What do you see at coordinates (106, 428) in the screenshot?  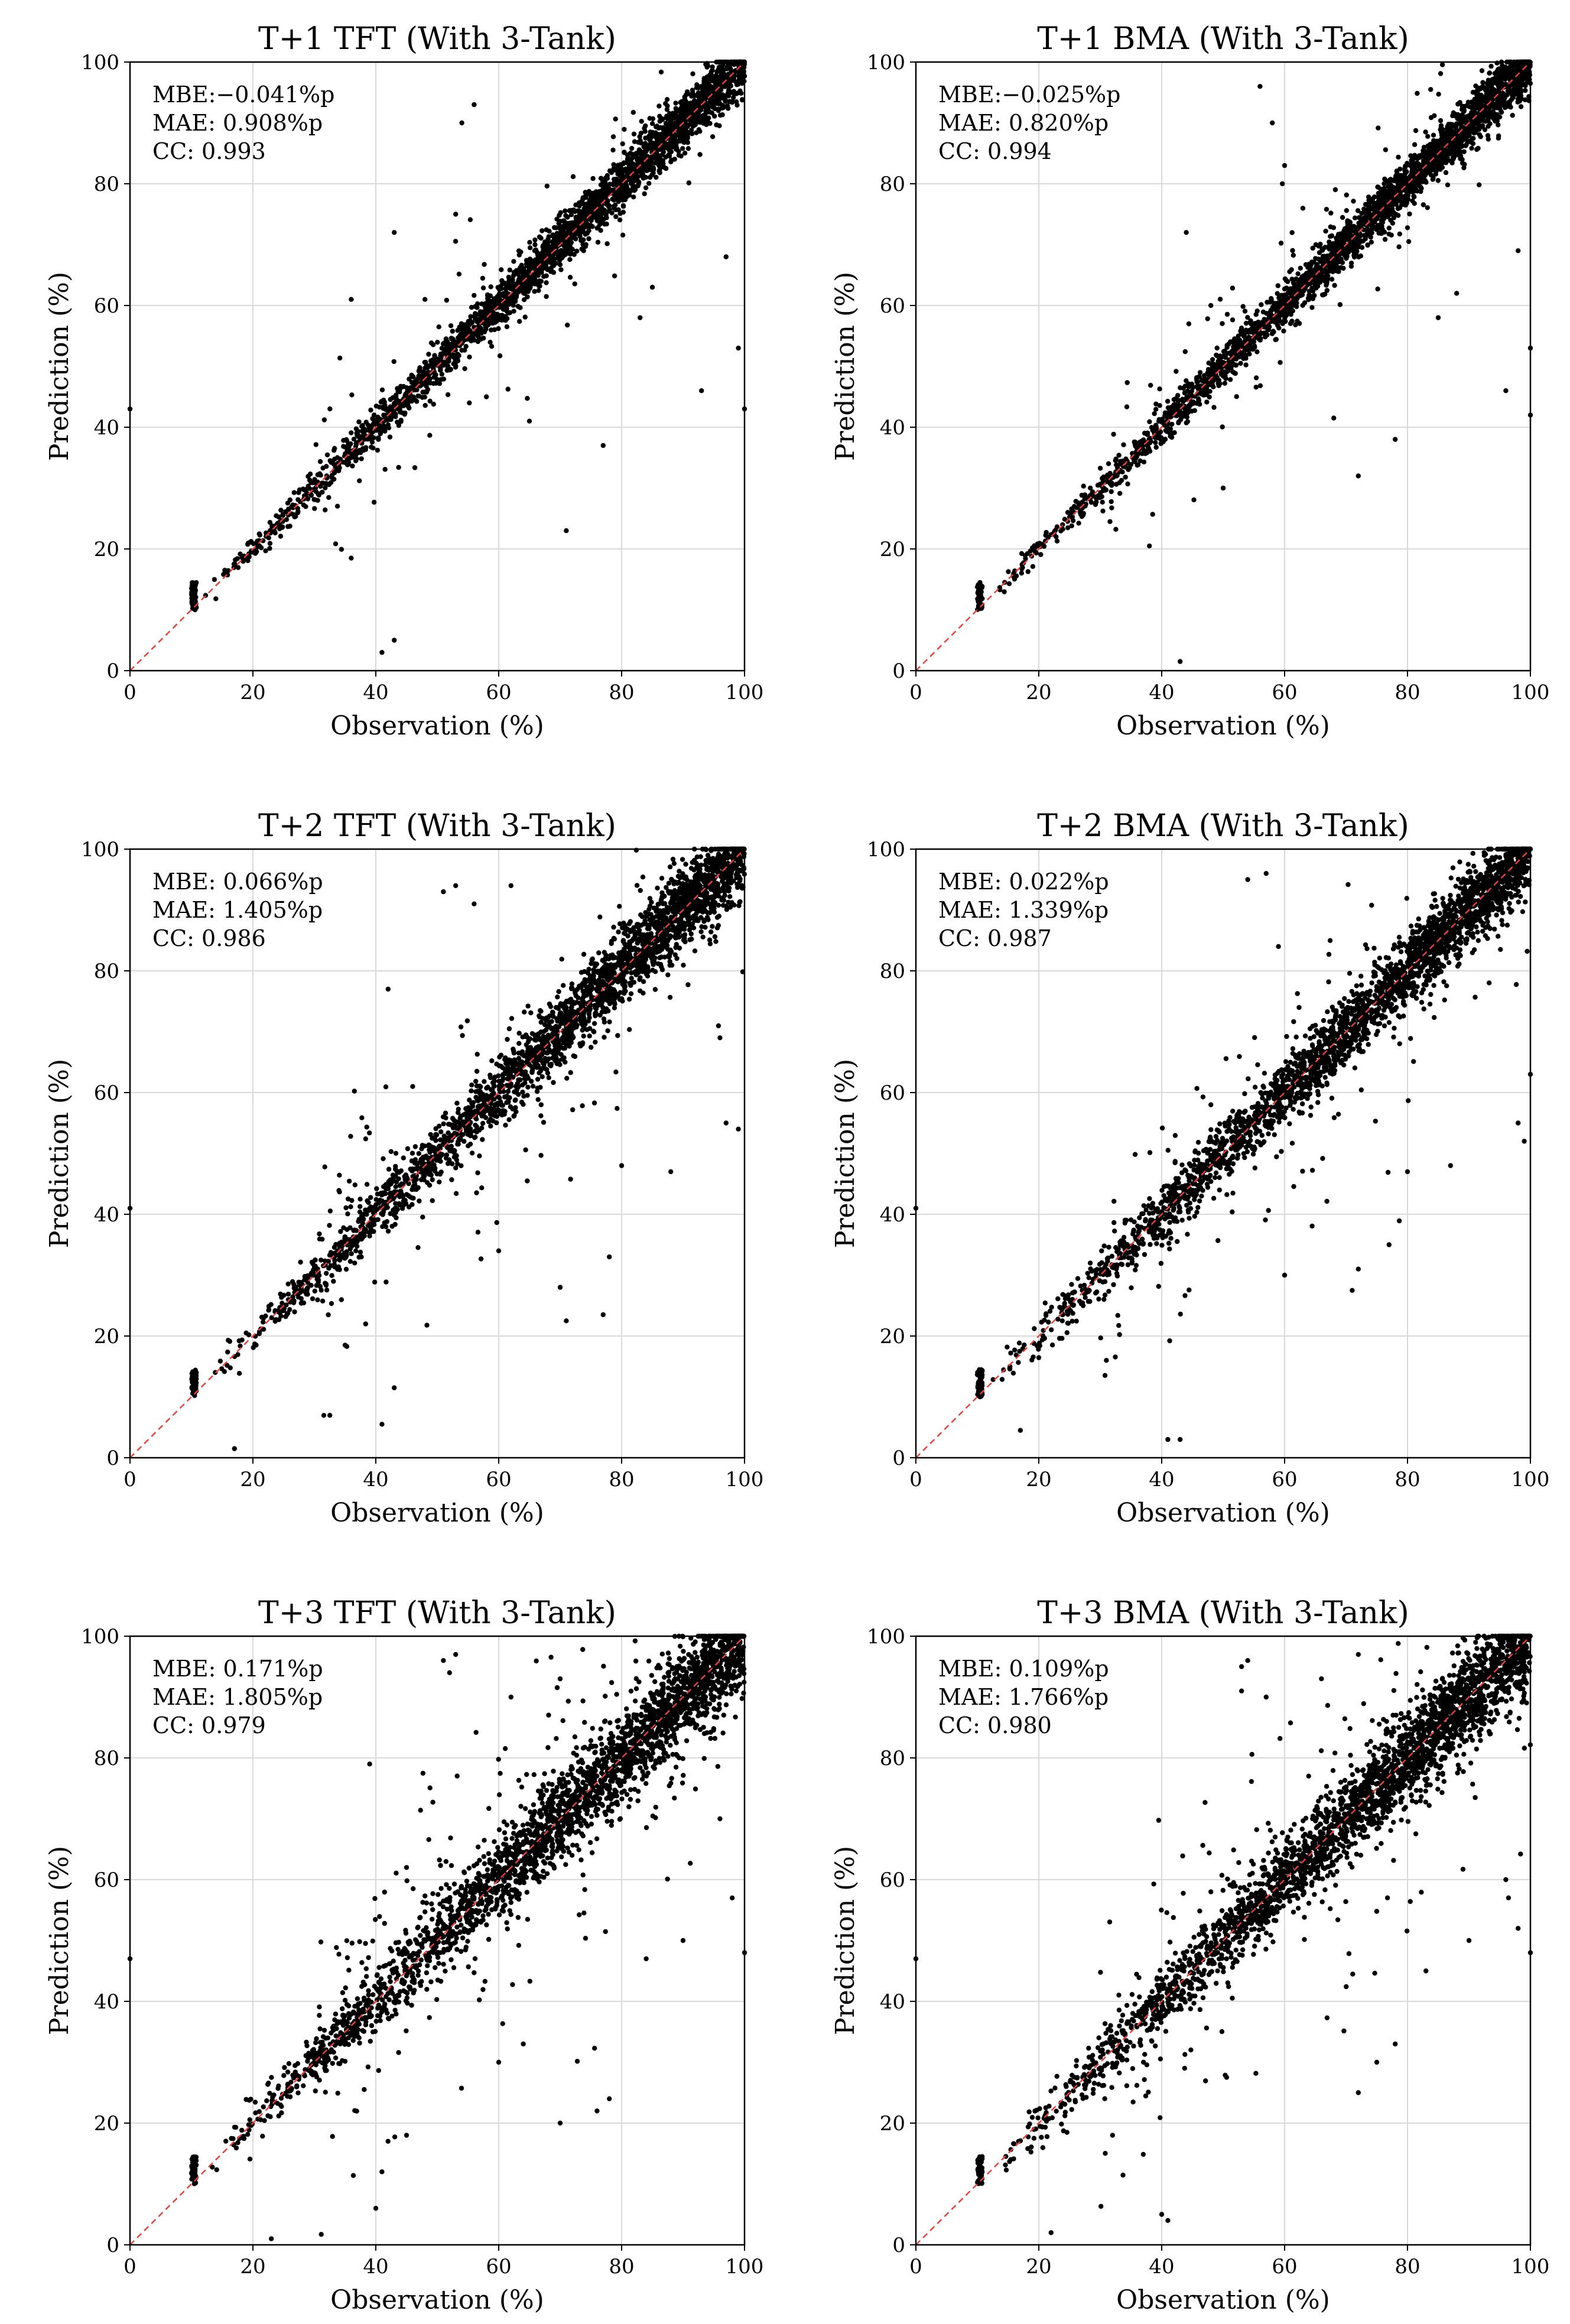 I see `y-tick-label: 40` at bounding box center [106, 428].